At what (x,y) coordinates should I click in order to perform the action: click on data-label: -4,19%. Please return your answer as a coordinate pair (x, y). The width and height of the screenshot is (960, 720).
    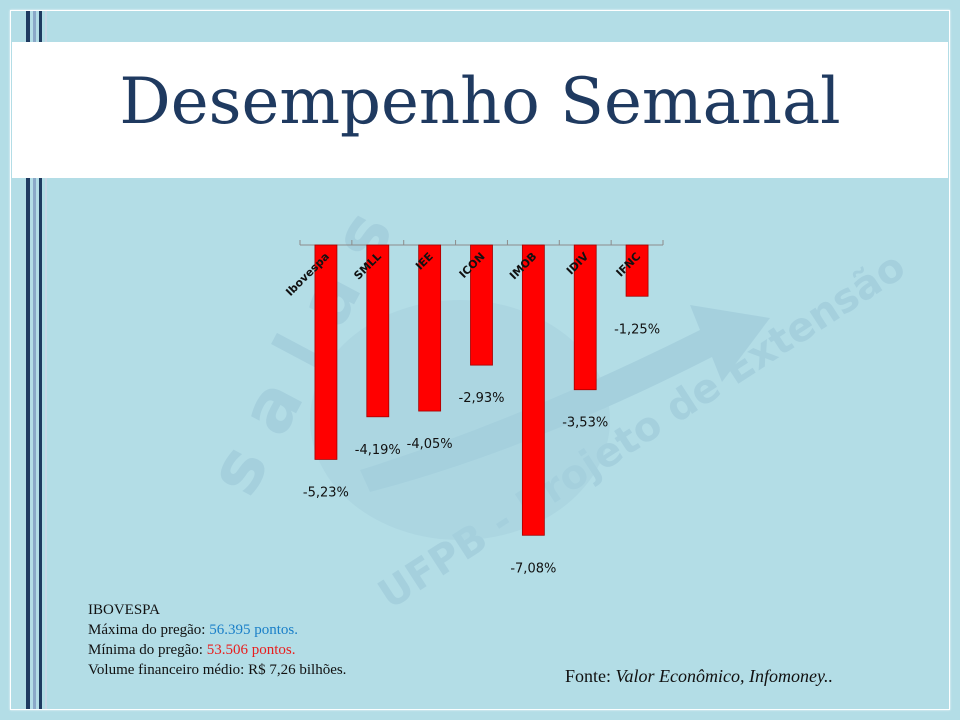
    Looking at the image, I should click on (378, 450).